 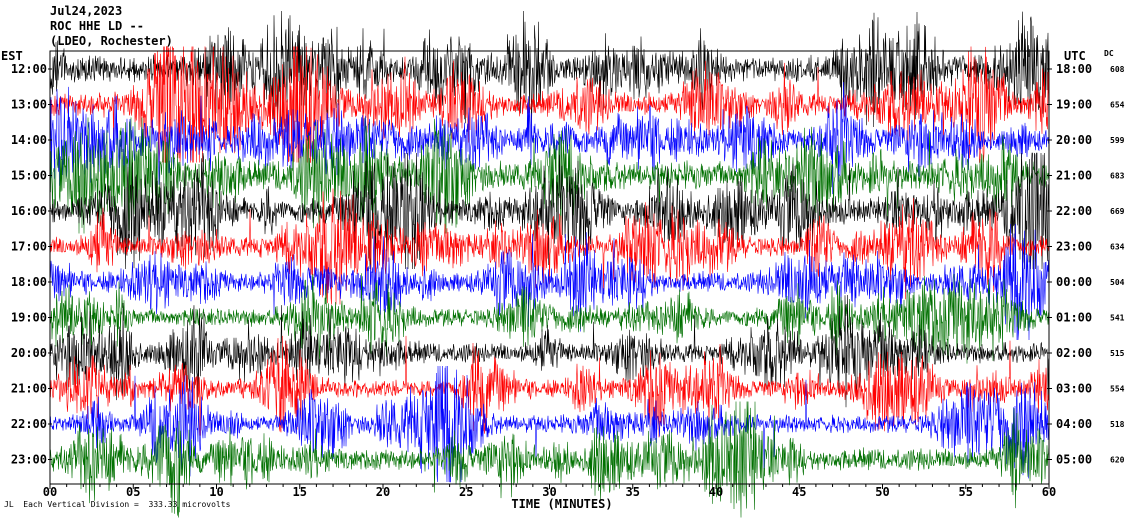 I want to click on est-label: 12:00, so click(x=29, y=69).